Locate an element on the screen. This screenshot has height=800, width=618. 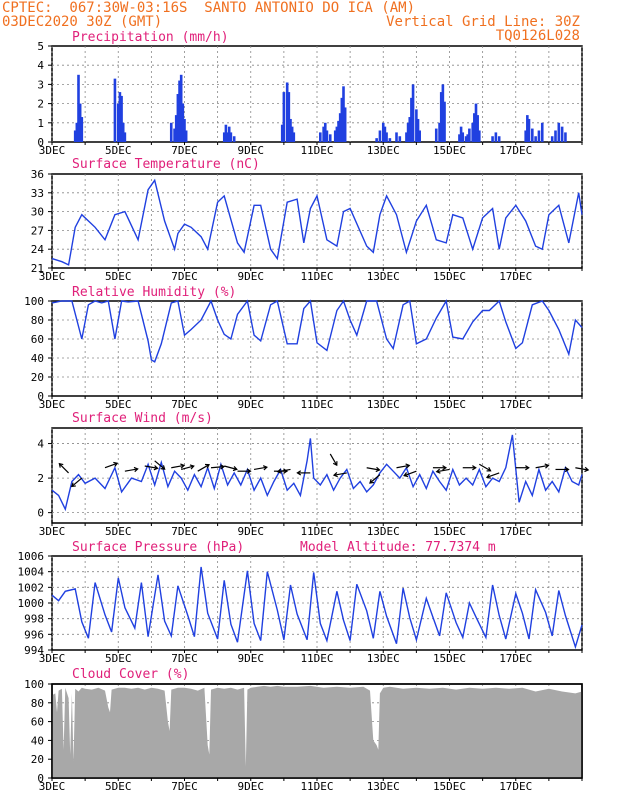
y-tick-label: 60 is located at coordinates (37, 722).